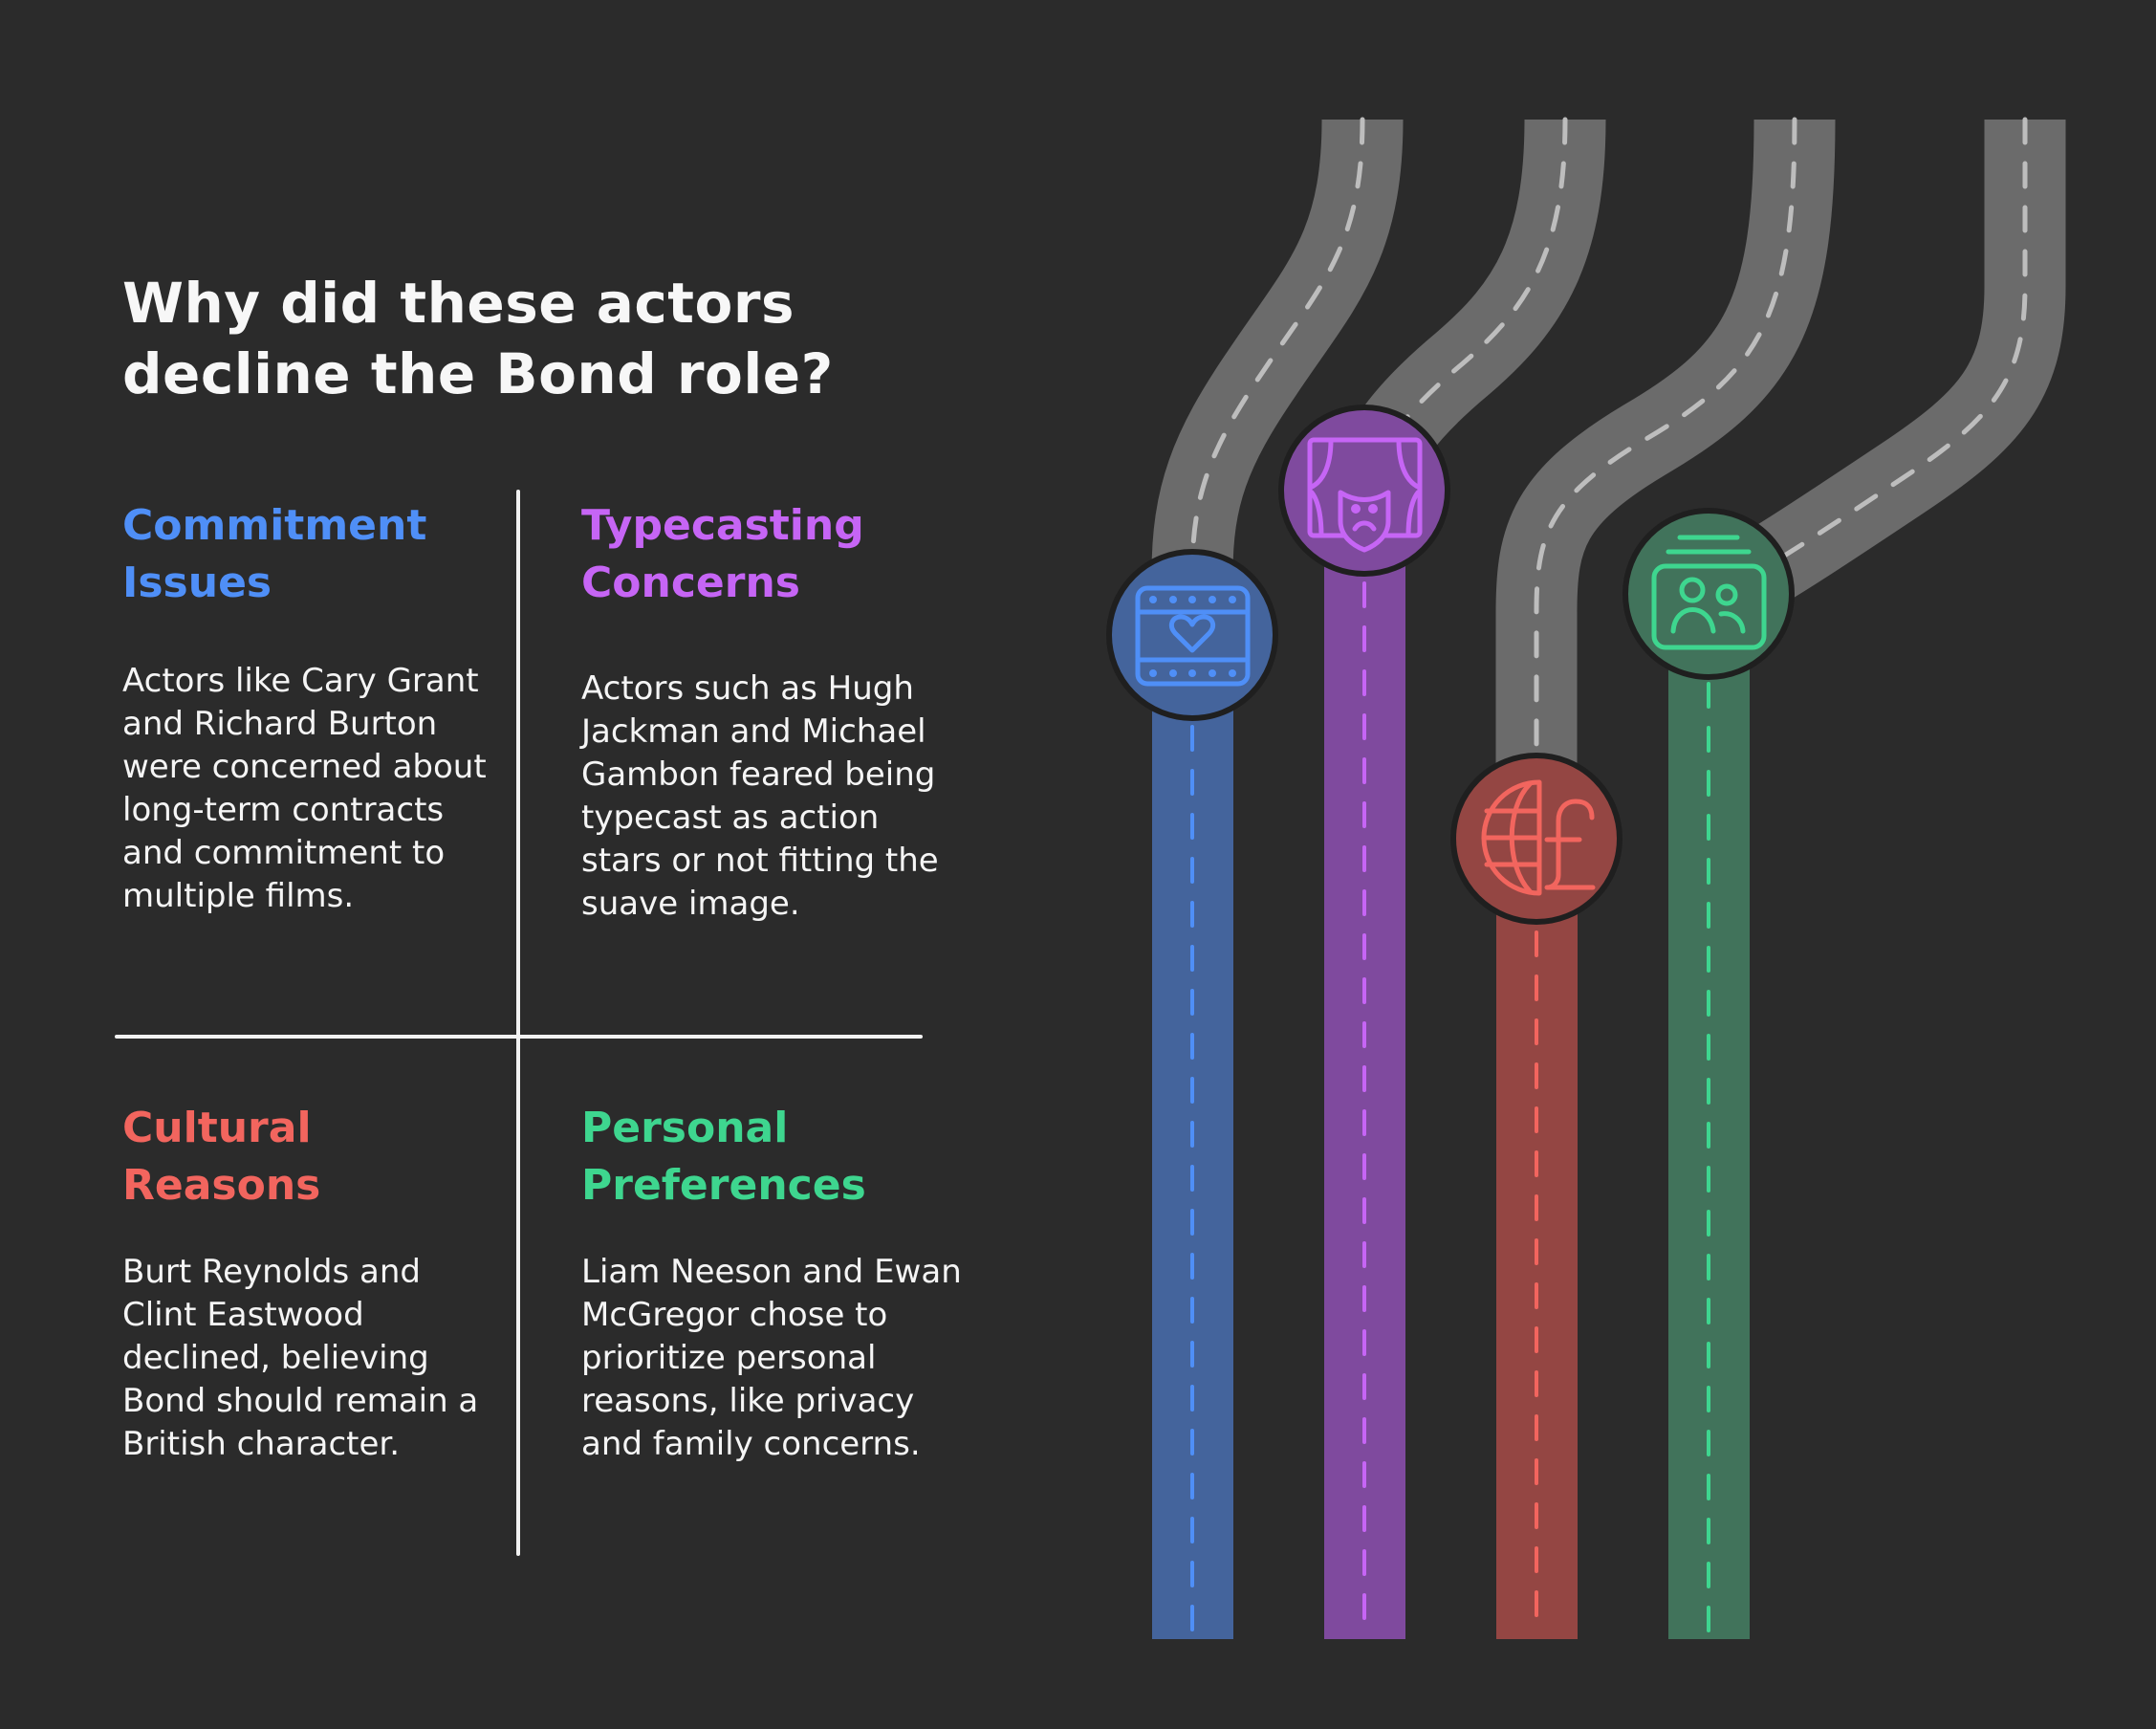  Describe the element at coordinates (221, 1185) in the screenshot. I see `heading-line: Reasons` at that location.